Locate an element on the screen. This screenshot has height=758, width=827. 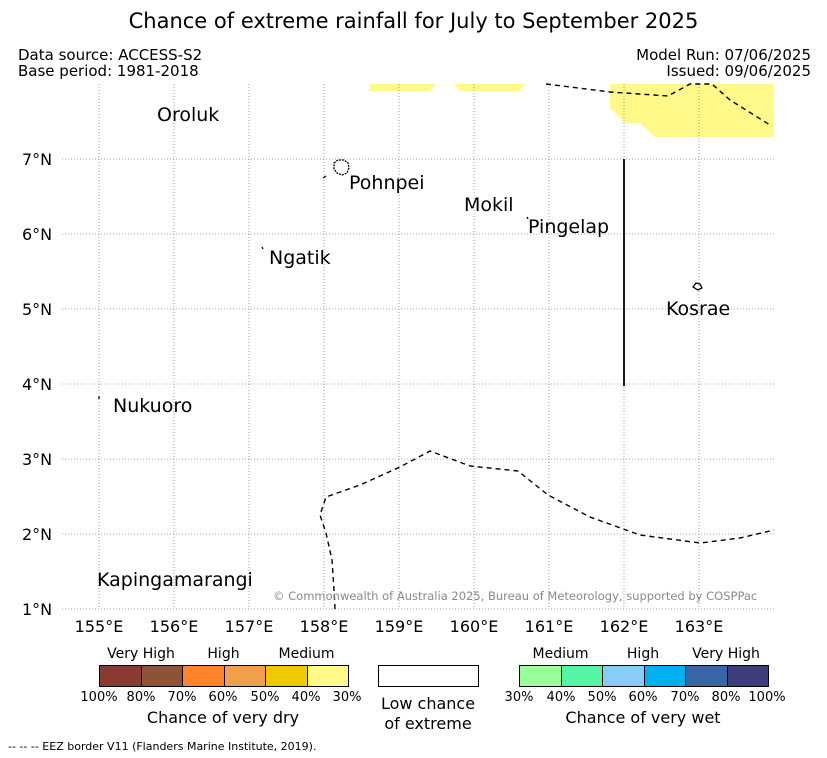
lon-tick-160e: 160°E is located at coordinates (474, 626).